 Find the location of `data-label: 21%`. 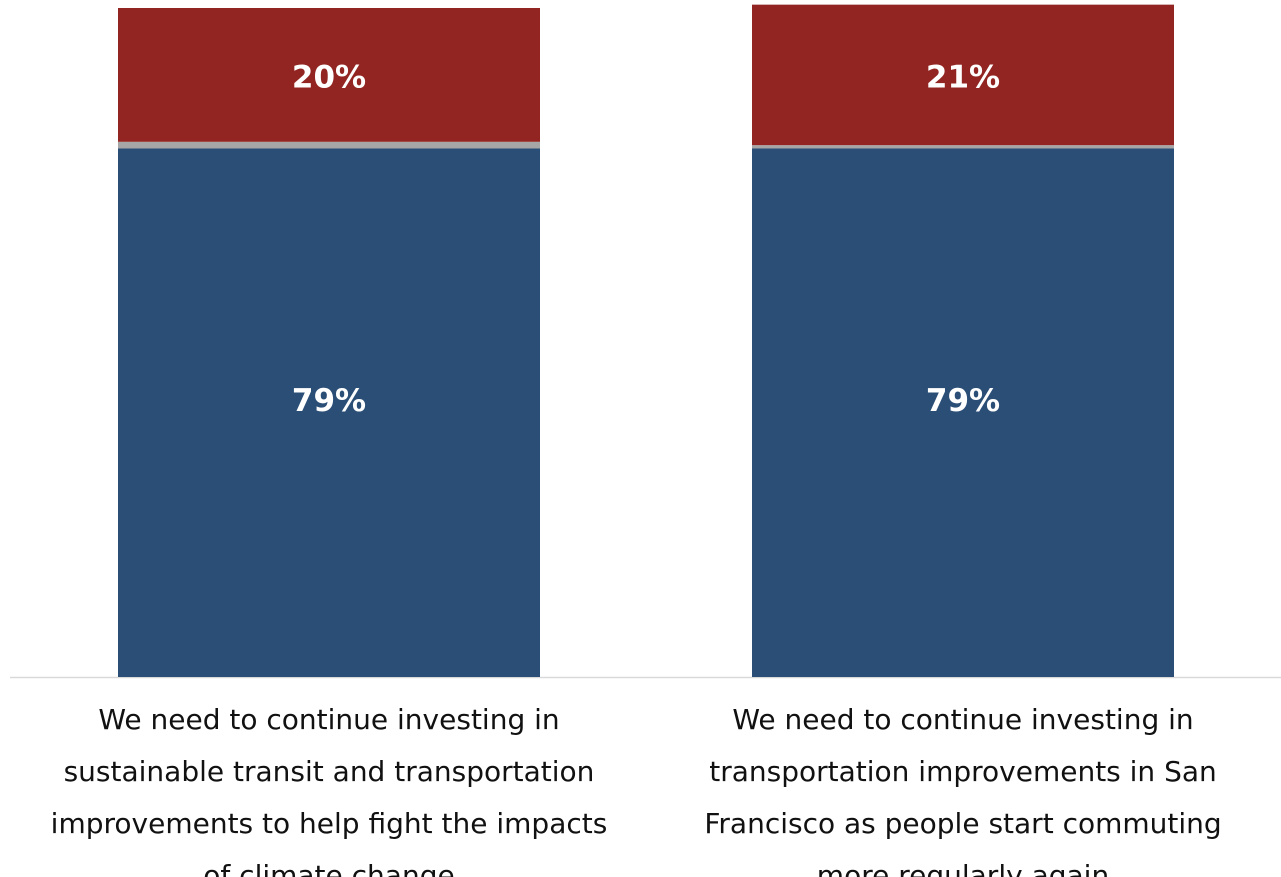

data-label: 21% is located at coordinates (963, 77).